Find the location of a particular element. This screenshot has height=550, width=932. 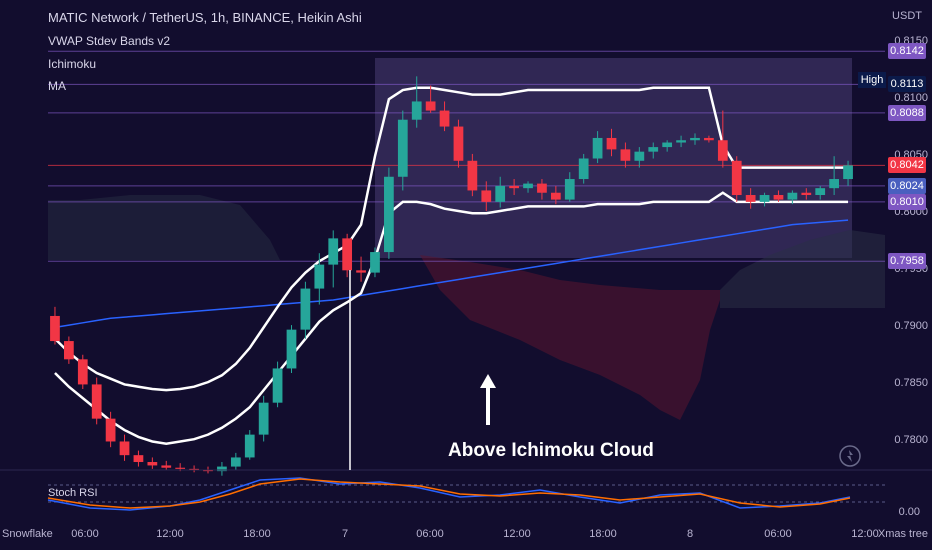

y-tick-label: 0.7850 is located at coordinates (911, 383).